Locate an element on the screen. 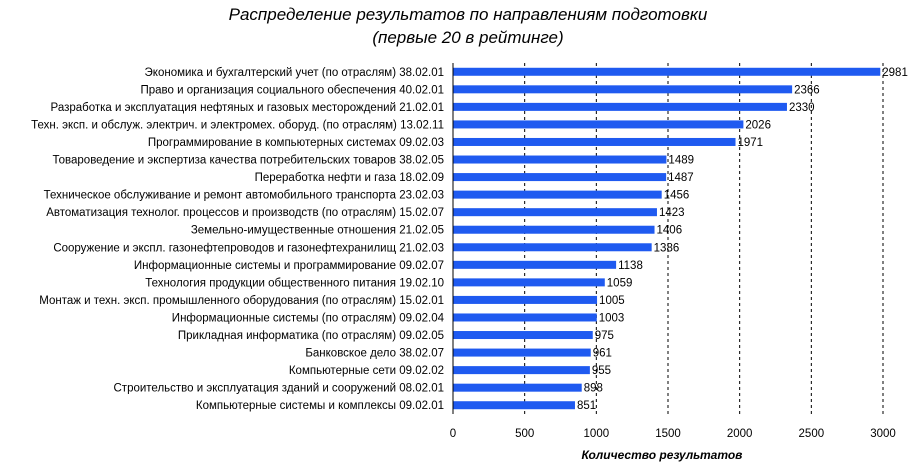 The height and width of the screenshot is (469, 916). value-label: 1423 is located at coordinates (672, 213).